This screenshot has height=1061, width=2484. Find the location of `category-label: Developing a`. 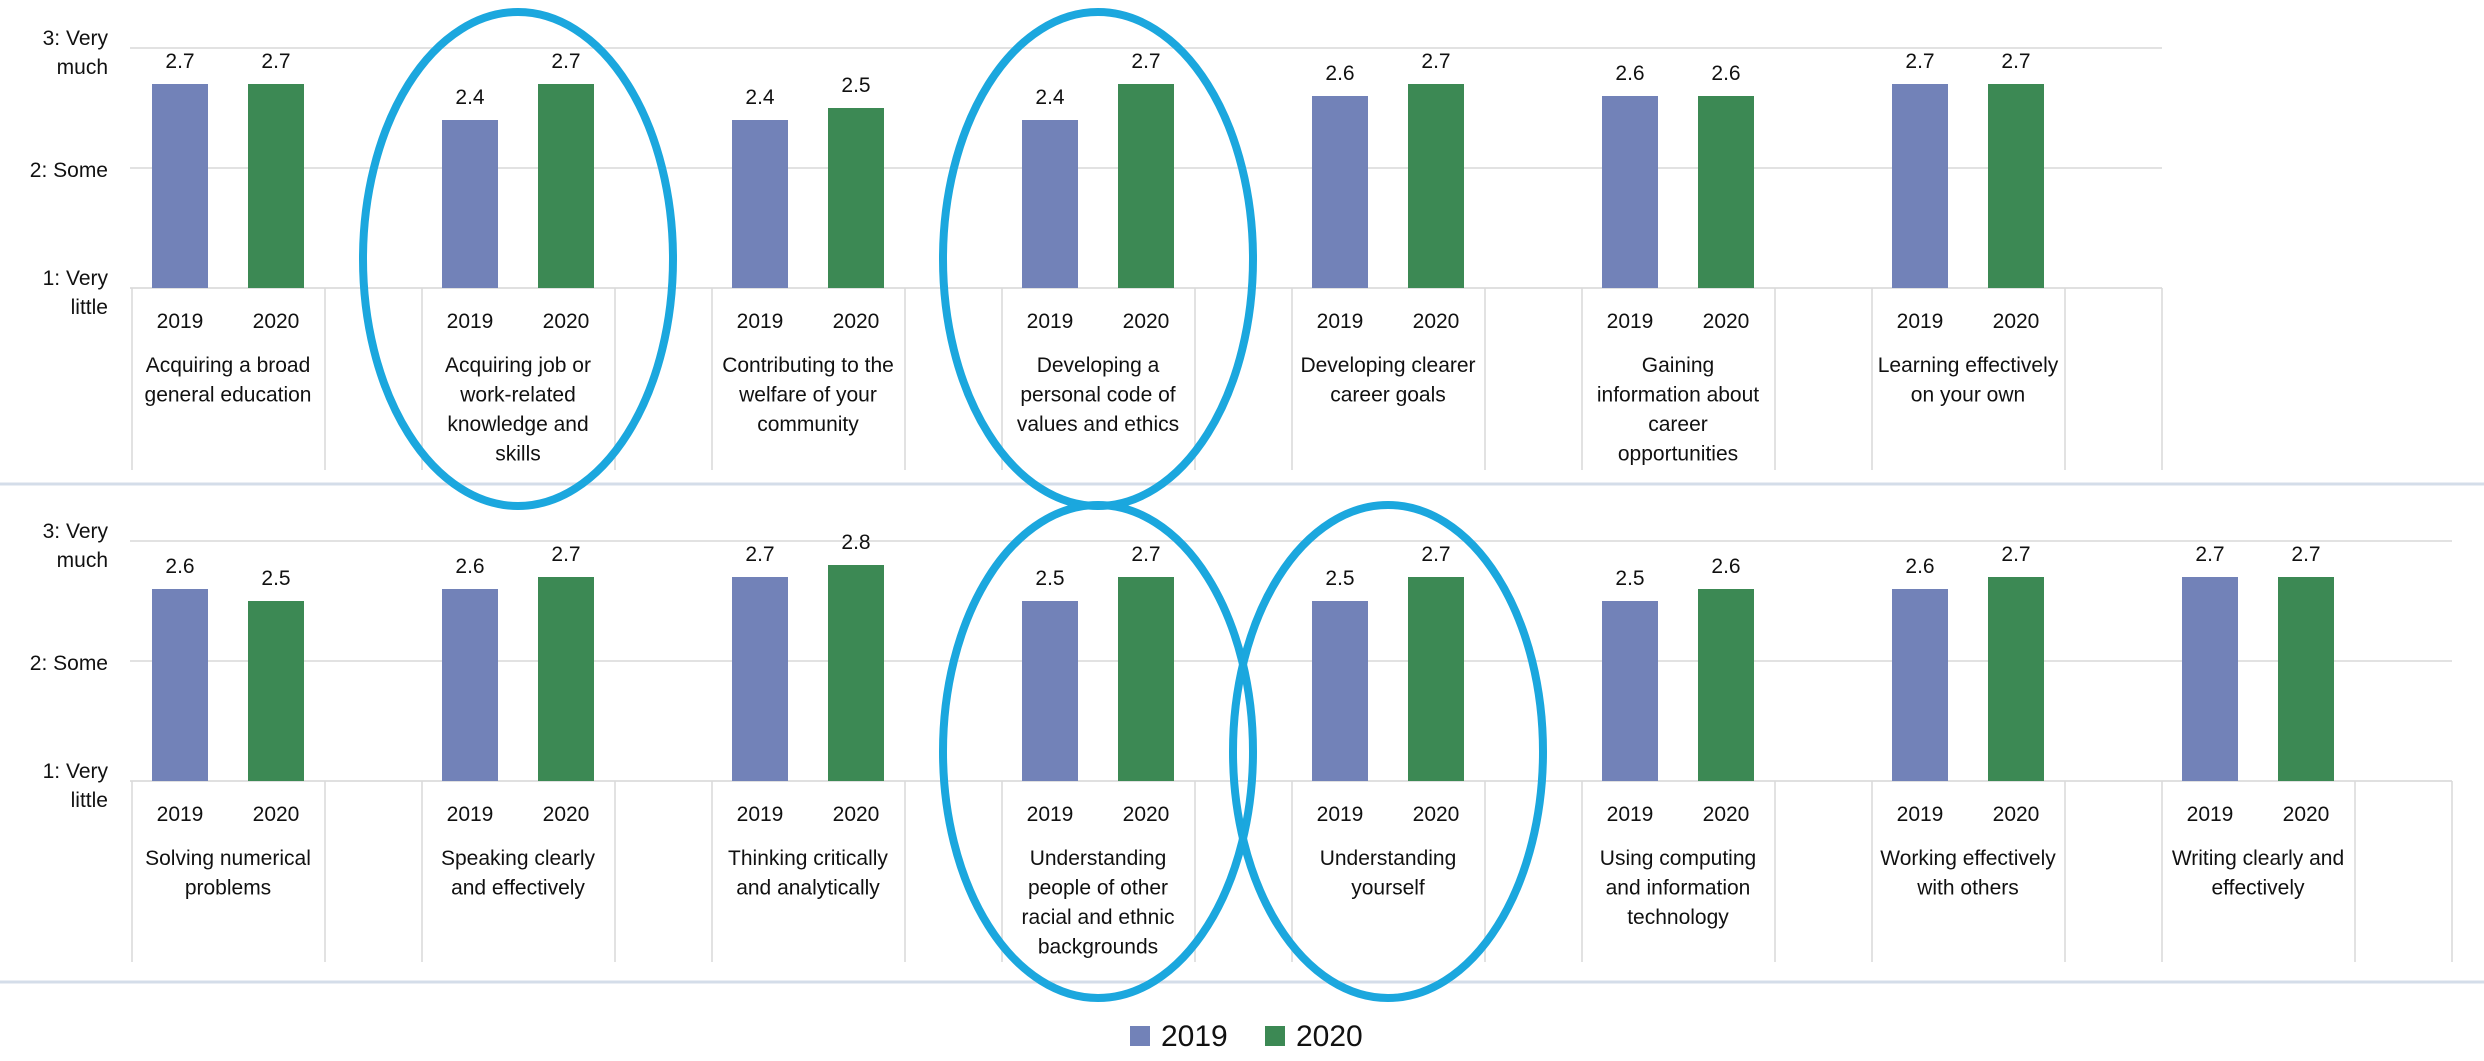

category-label: Developing a is located at coordinates (1098, 365).